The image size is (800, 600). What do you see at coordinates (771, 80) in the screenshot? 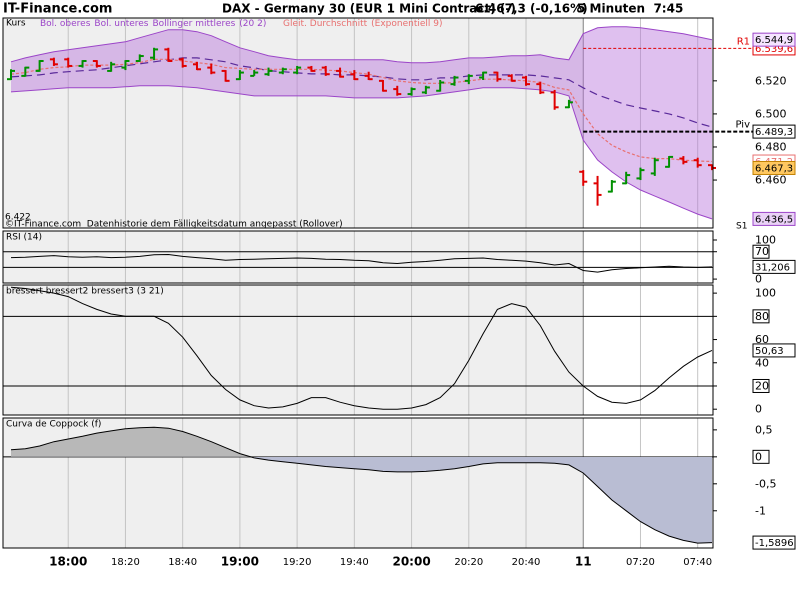
I see `y-tick-label: 6.520` at bounding box center [771, 80].